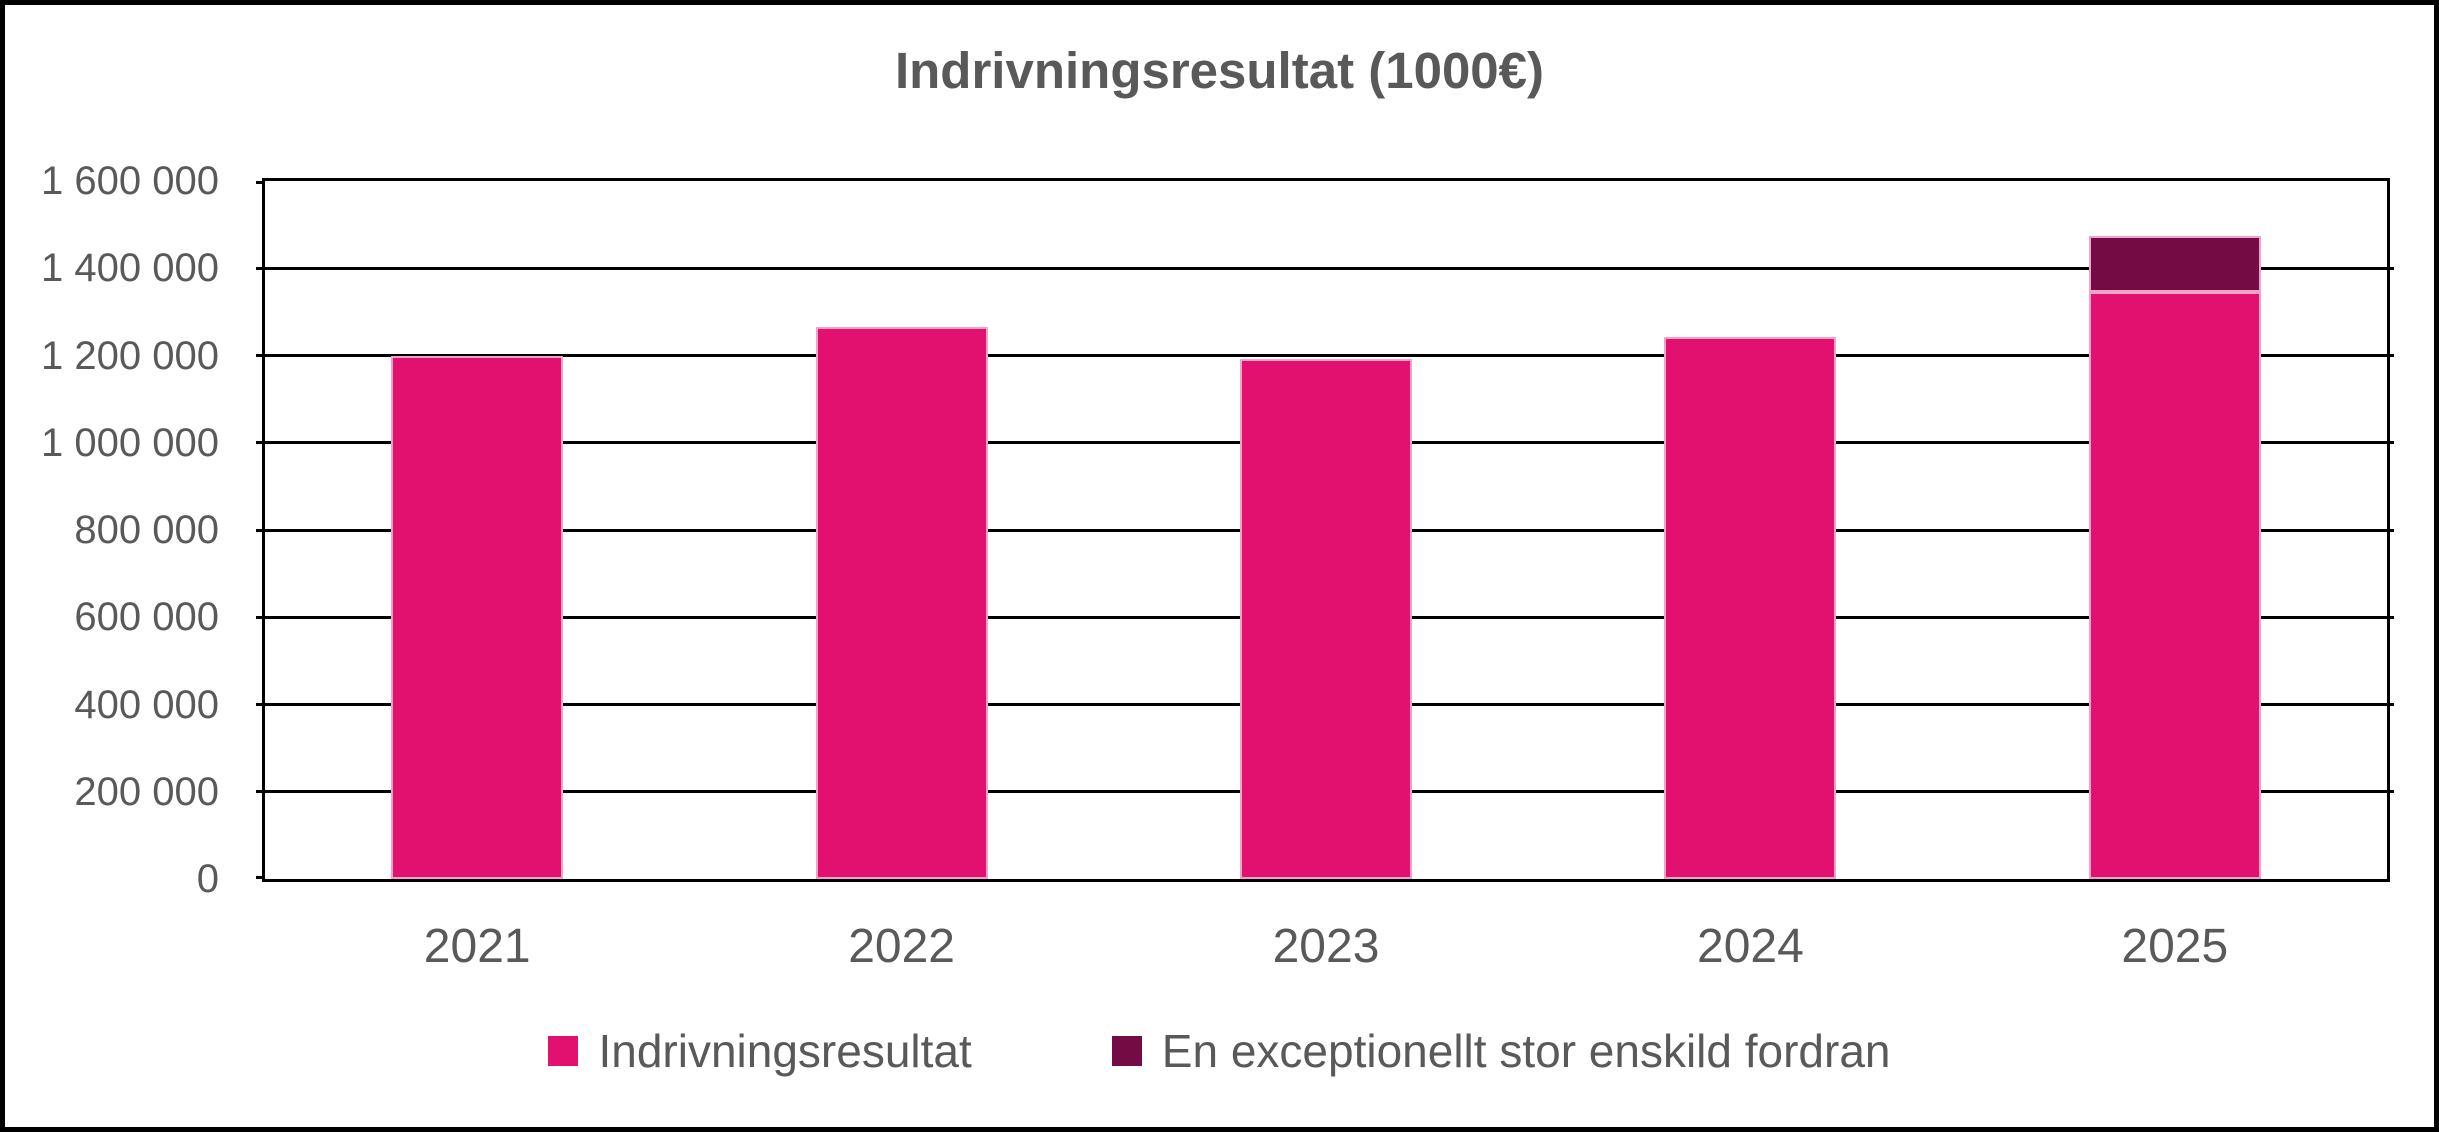  I want to click on bar-2025-indrivningsresultat, so click(2174, 585).